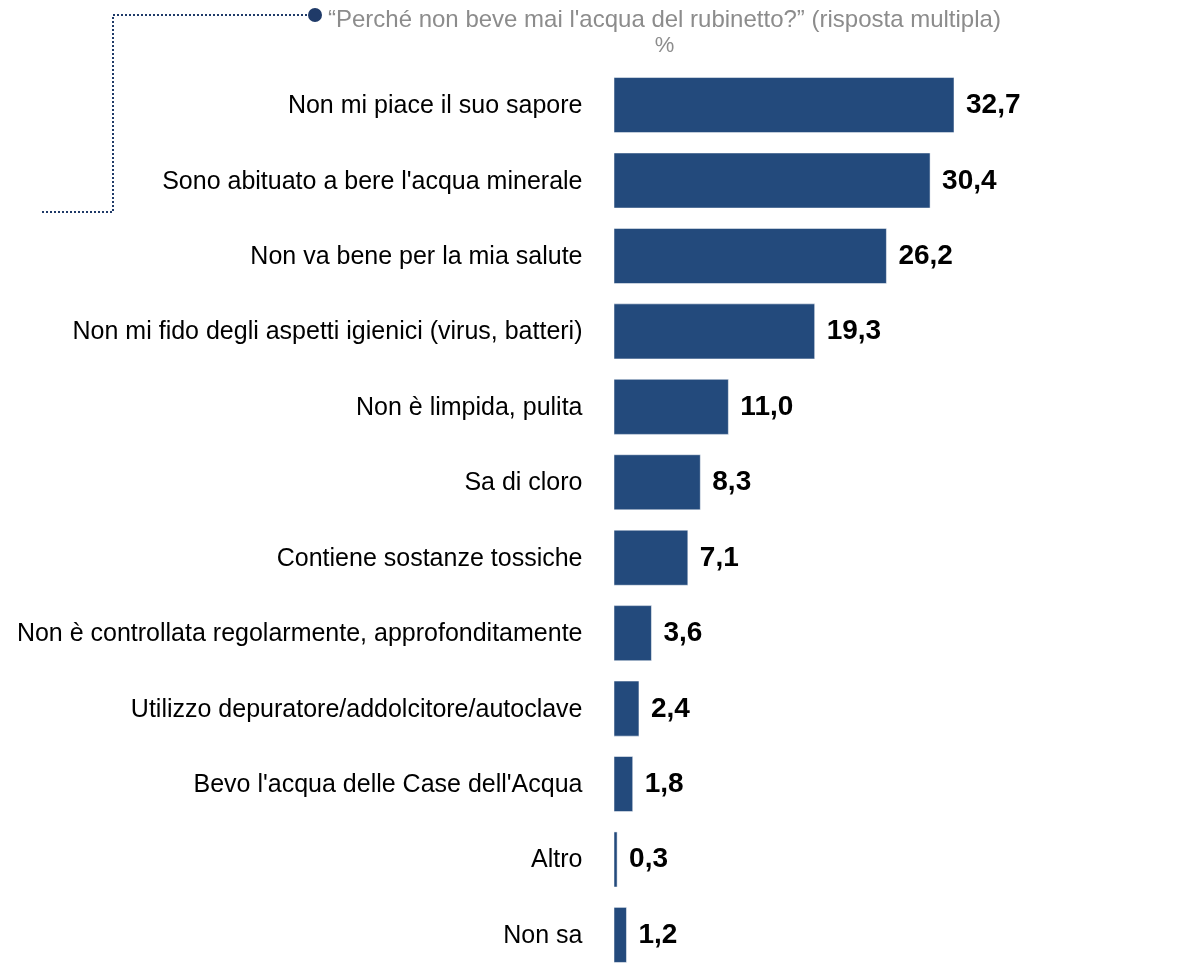 The width and height of the screenshot is (1203, 979). What do you see at coordinates (732, 481) in the screenshot?
I see `data-label: 8,3` at bounding box center [732, 481].